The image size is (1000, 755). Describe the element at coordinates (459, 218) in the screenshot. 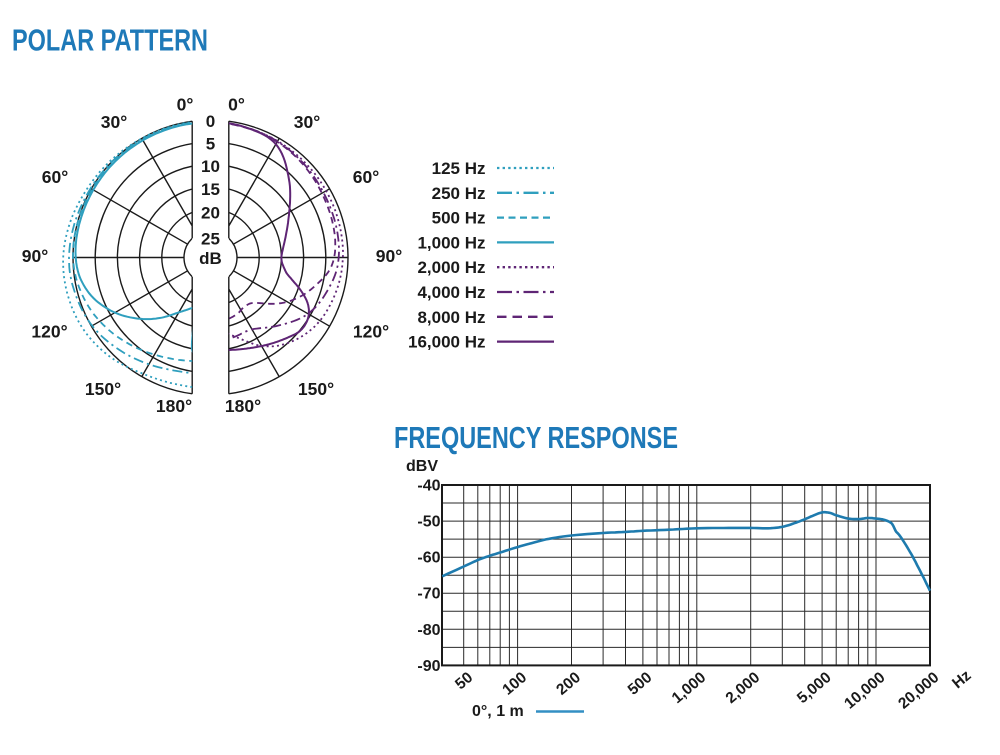

I see `svg-text: 500 Hz` at that location.